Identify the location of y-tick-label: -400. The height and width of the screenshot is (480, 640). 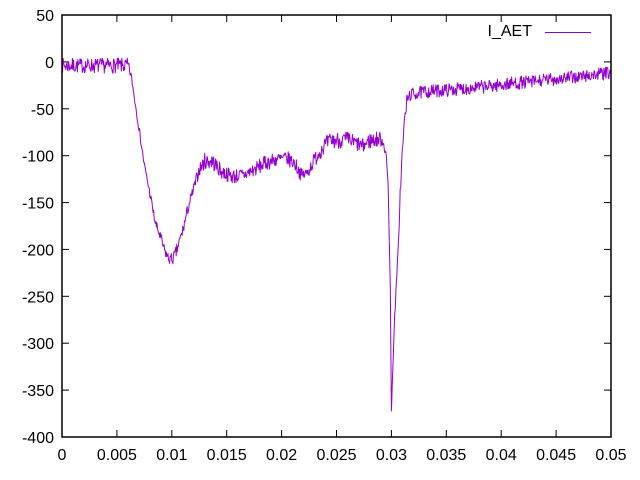
(38, 438).